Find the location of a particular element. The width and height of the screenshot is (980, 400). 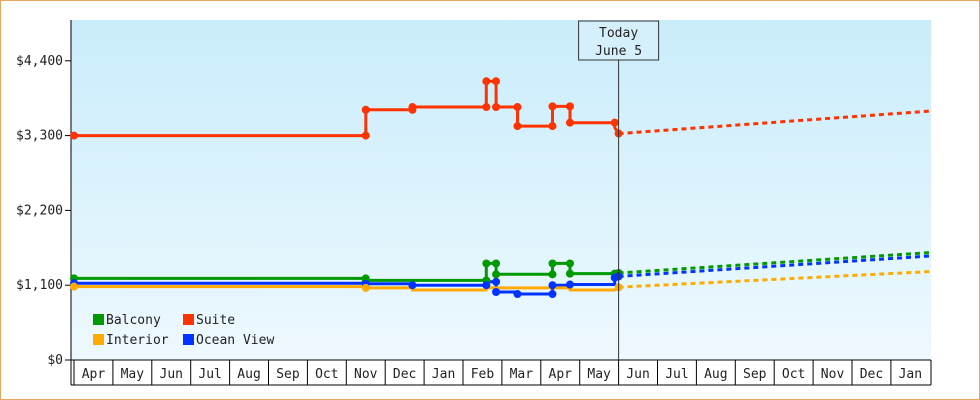

balcony-forecast-line is located at coordinates (774, 263).